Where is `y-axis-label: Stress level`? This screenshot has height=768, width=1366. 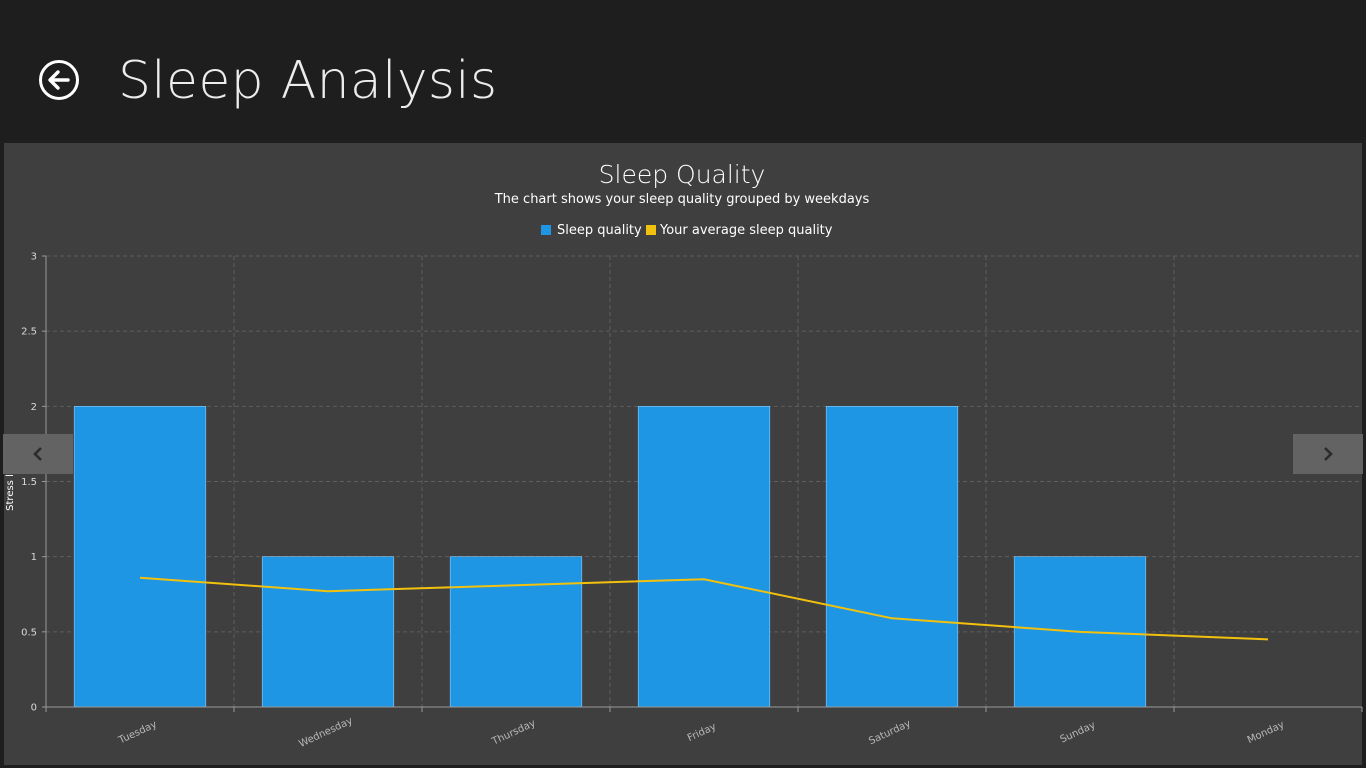 y-axis-label: Stress level is located at coordinates (10, 482).